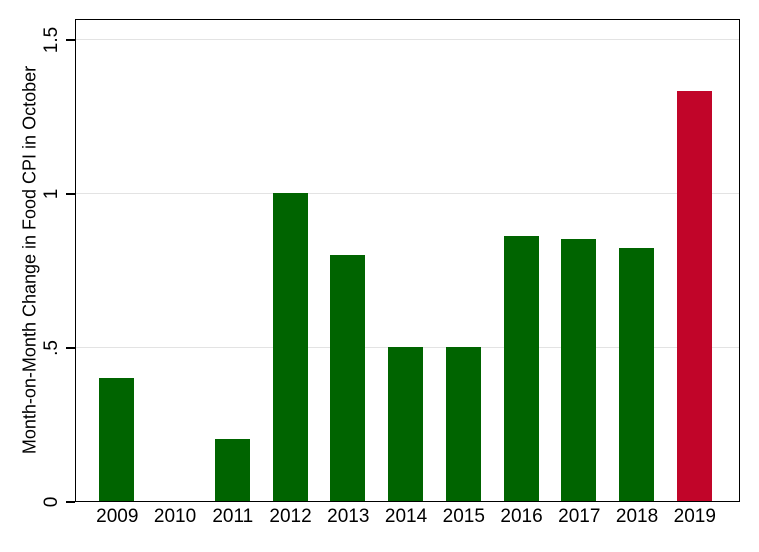  I want to click on y-tick-label-0: 0, so click(51, 502).